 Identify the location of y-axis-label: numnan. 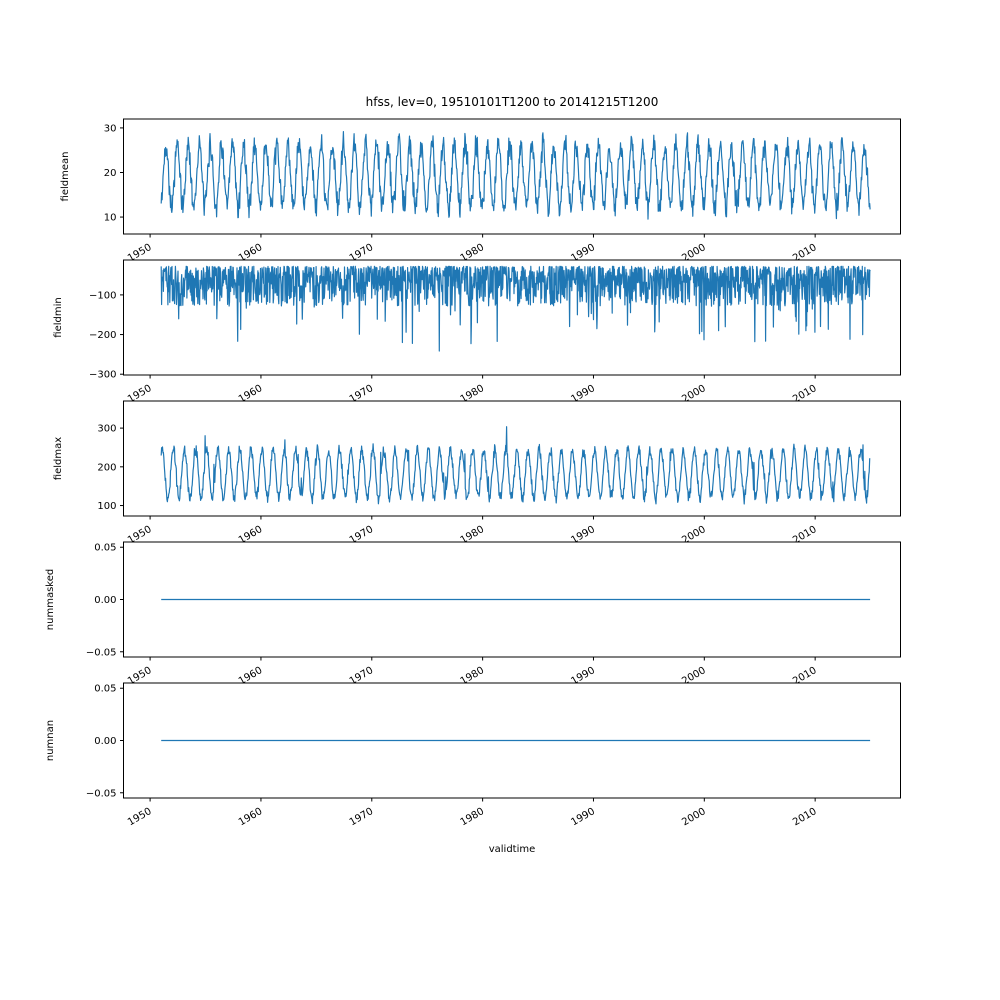
(50, 740).